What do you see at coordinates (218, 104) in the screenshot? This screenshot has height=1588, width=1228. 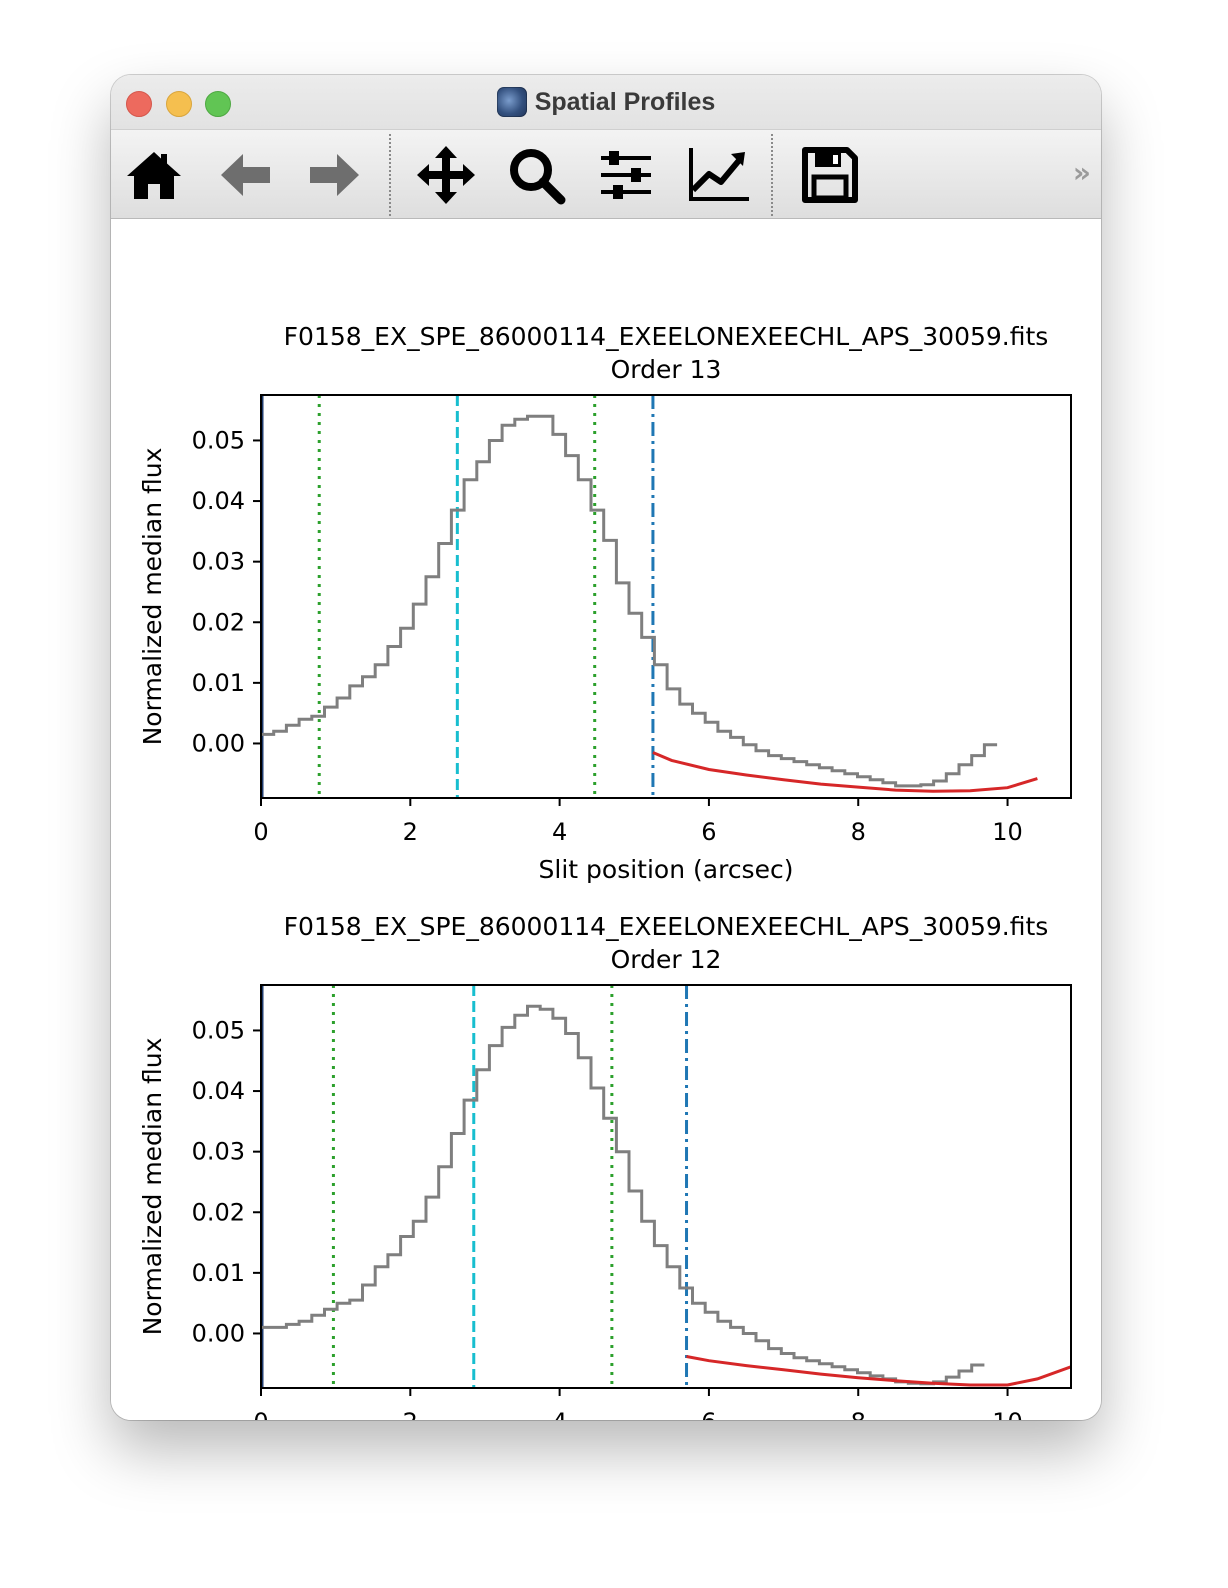 I see `zoom-window-button` at bounding box center [218, 104].